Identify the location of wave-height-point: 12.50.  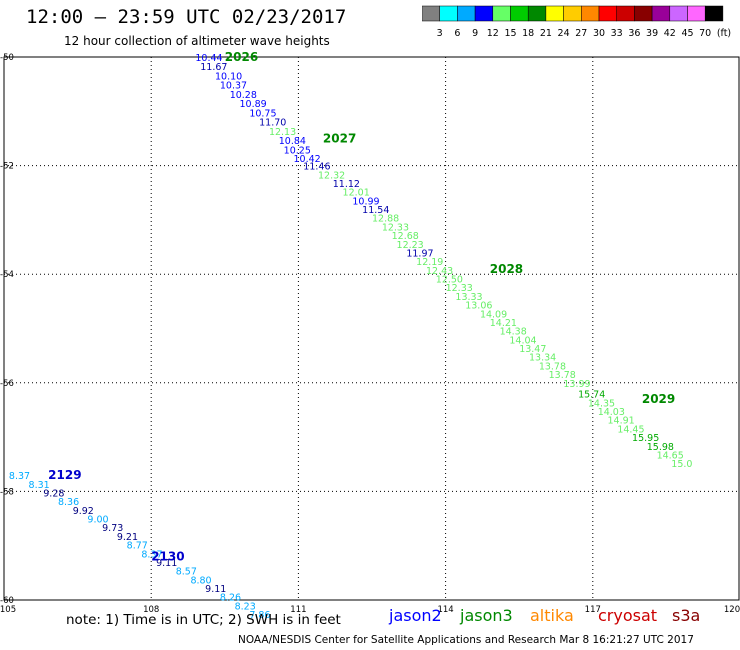
(449, 280).